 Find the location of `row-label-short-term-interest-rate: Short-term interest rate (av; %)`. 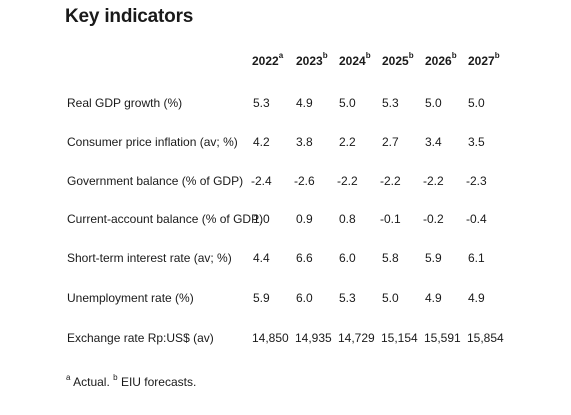

row-label-short-term-interest-rate: Short-term interest rate (av; %) is located at coordinates (149, 258).